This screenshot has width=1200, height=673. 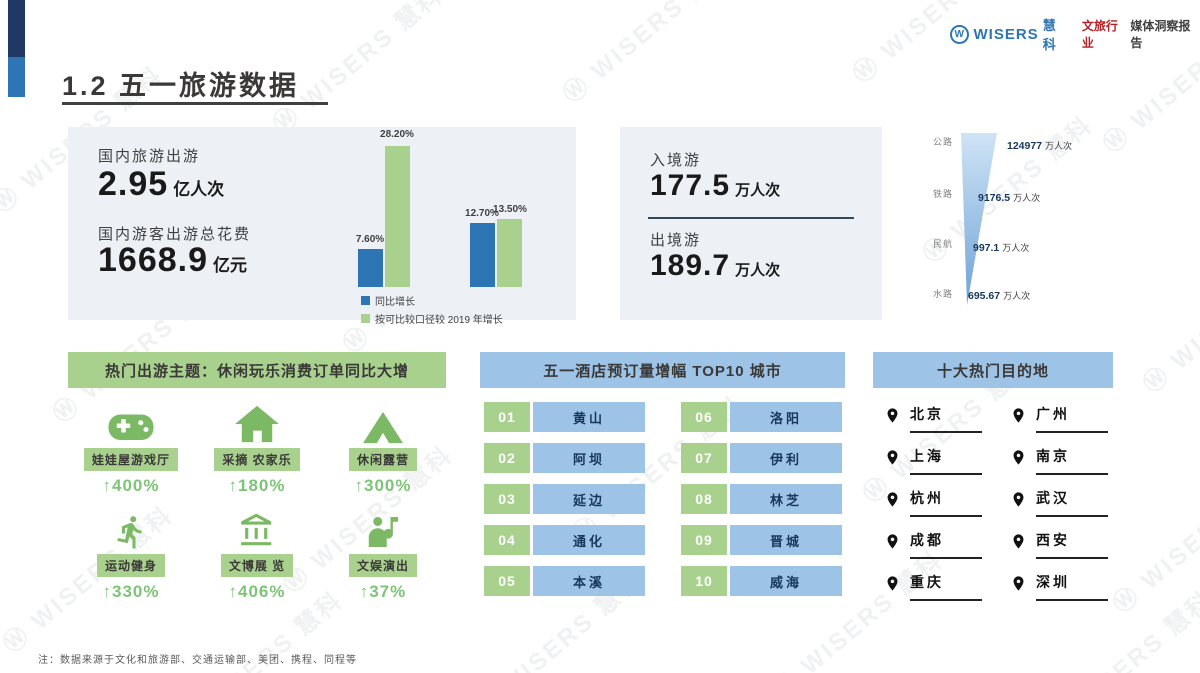 I want to click on funnel-number-water: 695.67, so click(x=984, y=296).